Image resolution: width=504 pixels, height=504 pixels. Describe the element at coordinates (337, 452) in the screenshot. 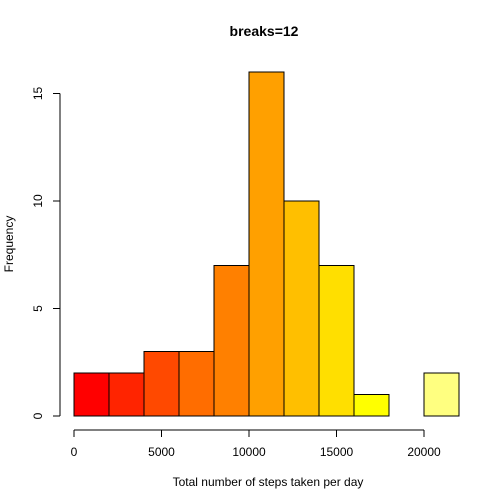

I see `x-tick-label: 15000` at that location.